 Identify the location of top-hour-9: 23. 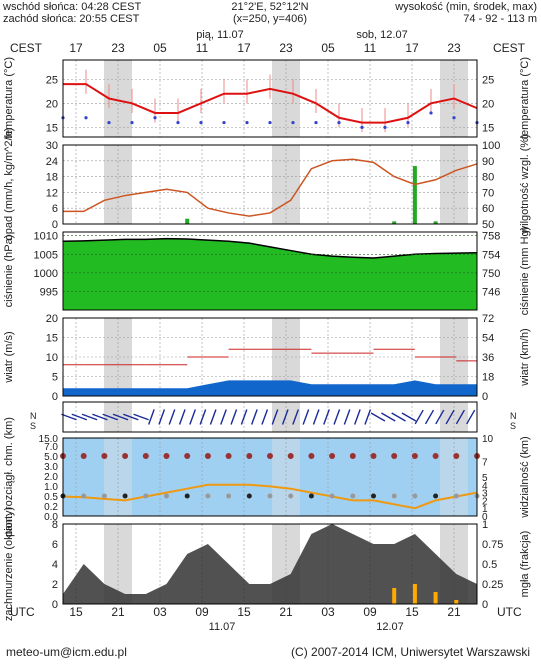
(454, 48).